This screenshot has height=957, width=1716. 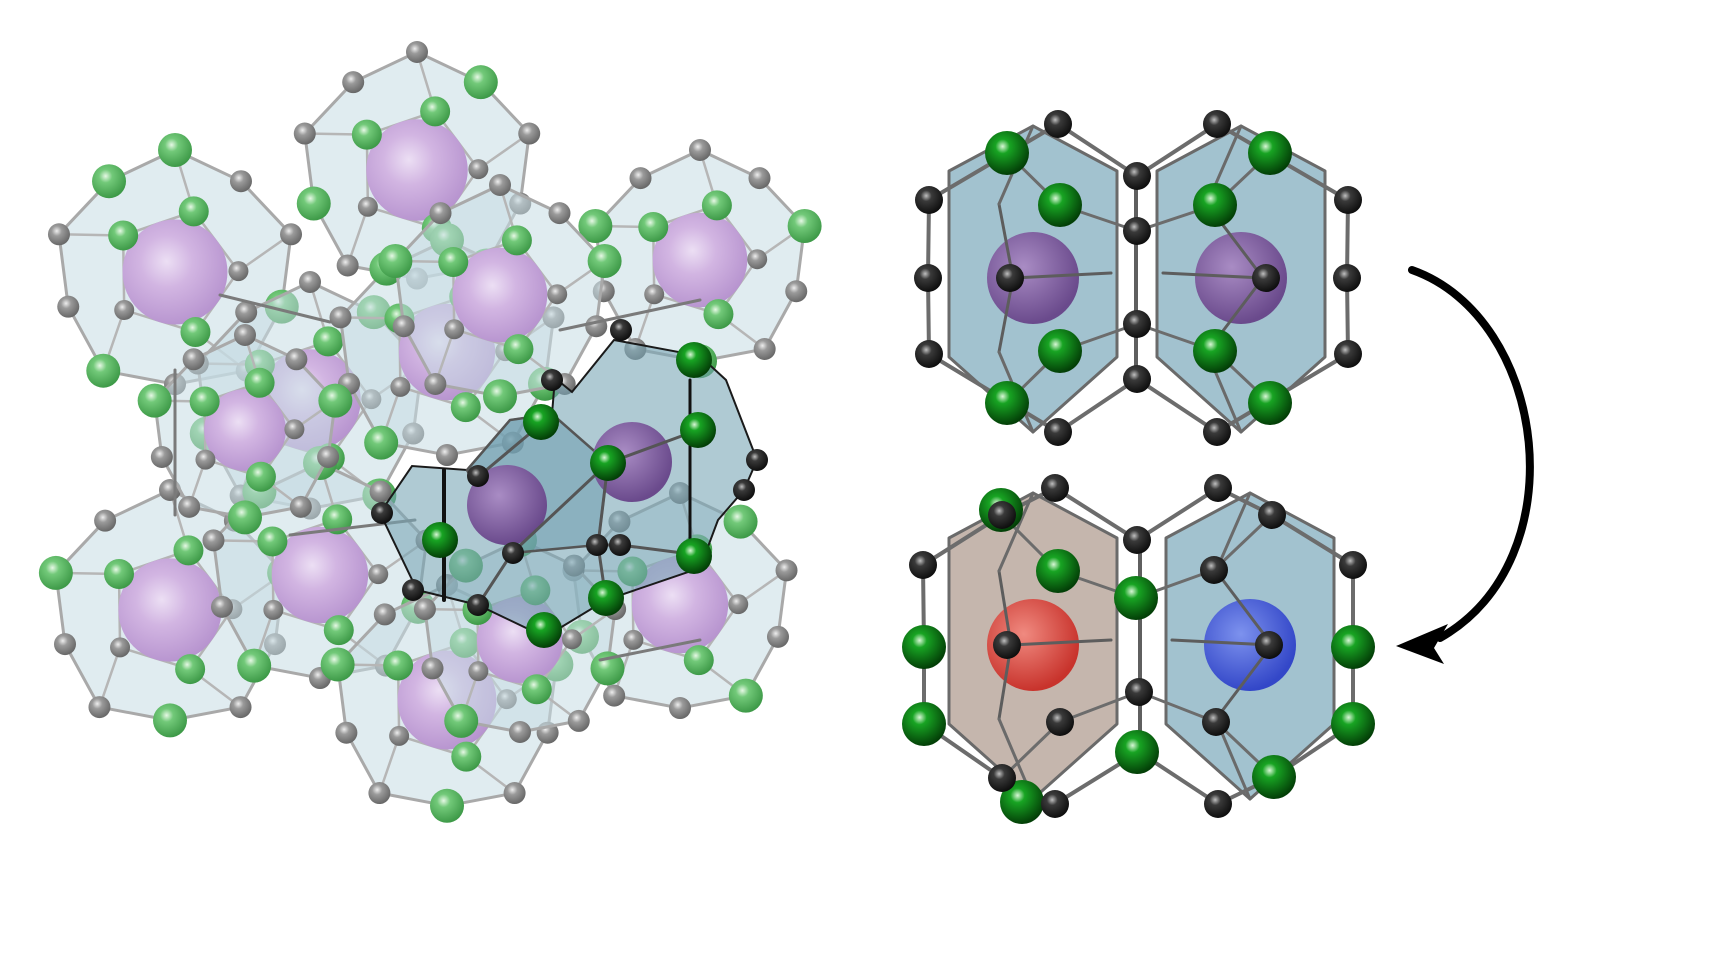 I want to click on curved-arrow-icon, so click(x=1471, y=454).